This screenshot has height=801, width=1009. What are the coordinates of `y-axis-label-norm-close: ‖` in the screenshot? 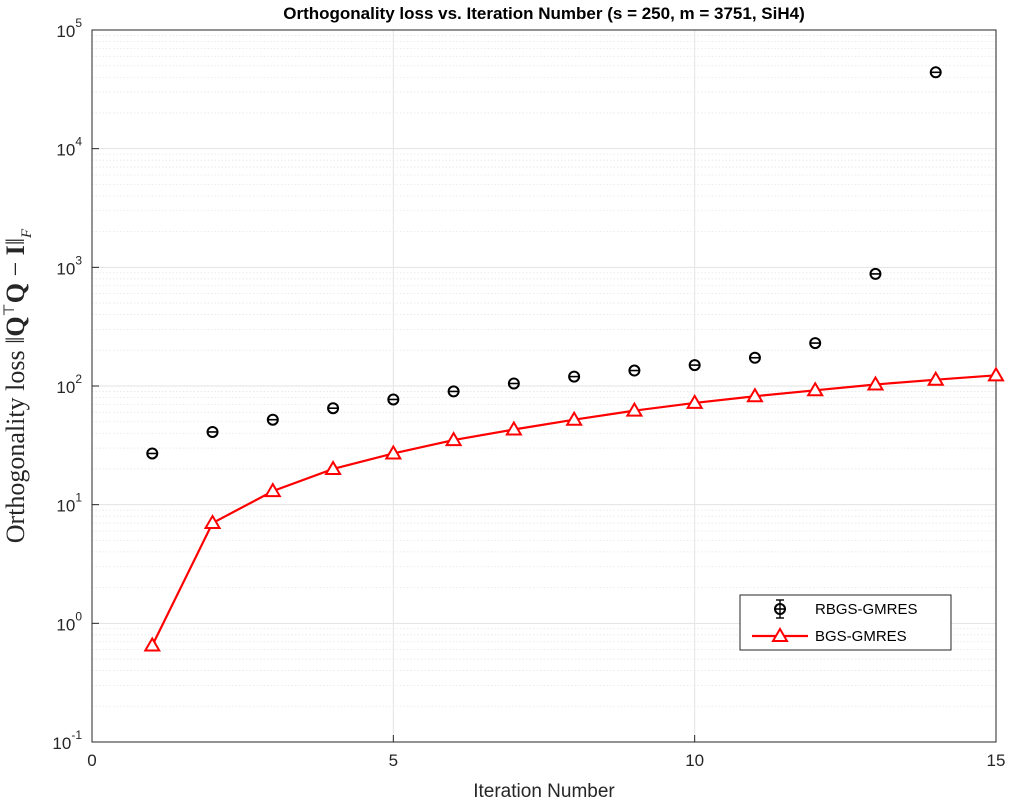 It's located at (15, 241).